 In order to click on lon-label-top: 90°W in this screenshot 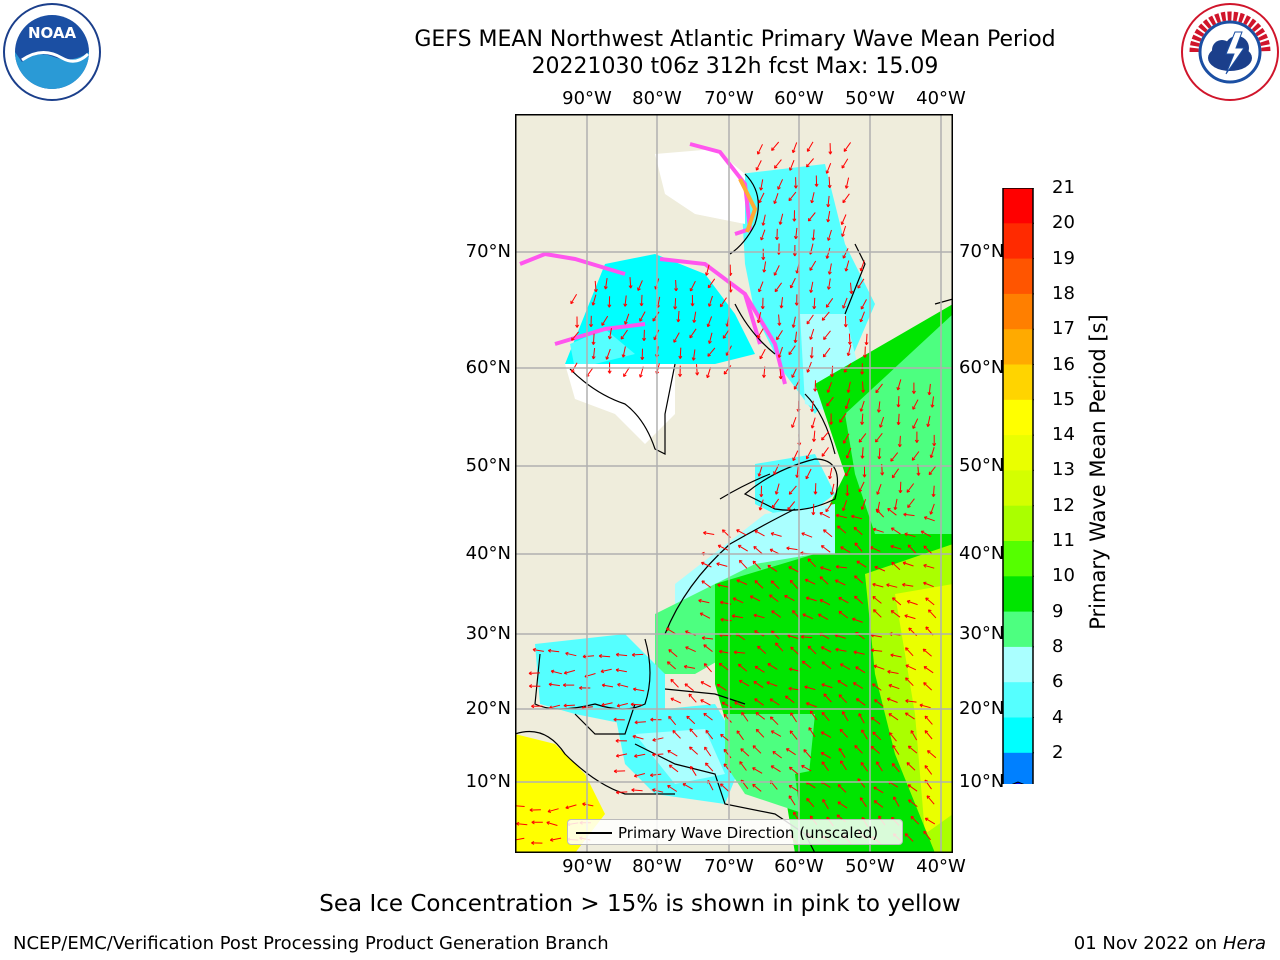, I will do `click(587, 98)`.